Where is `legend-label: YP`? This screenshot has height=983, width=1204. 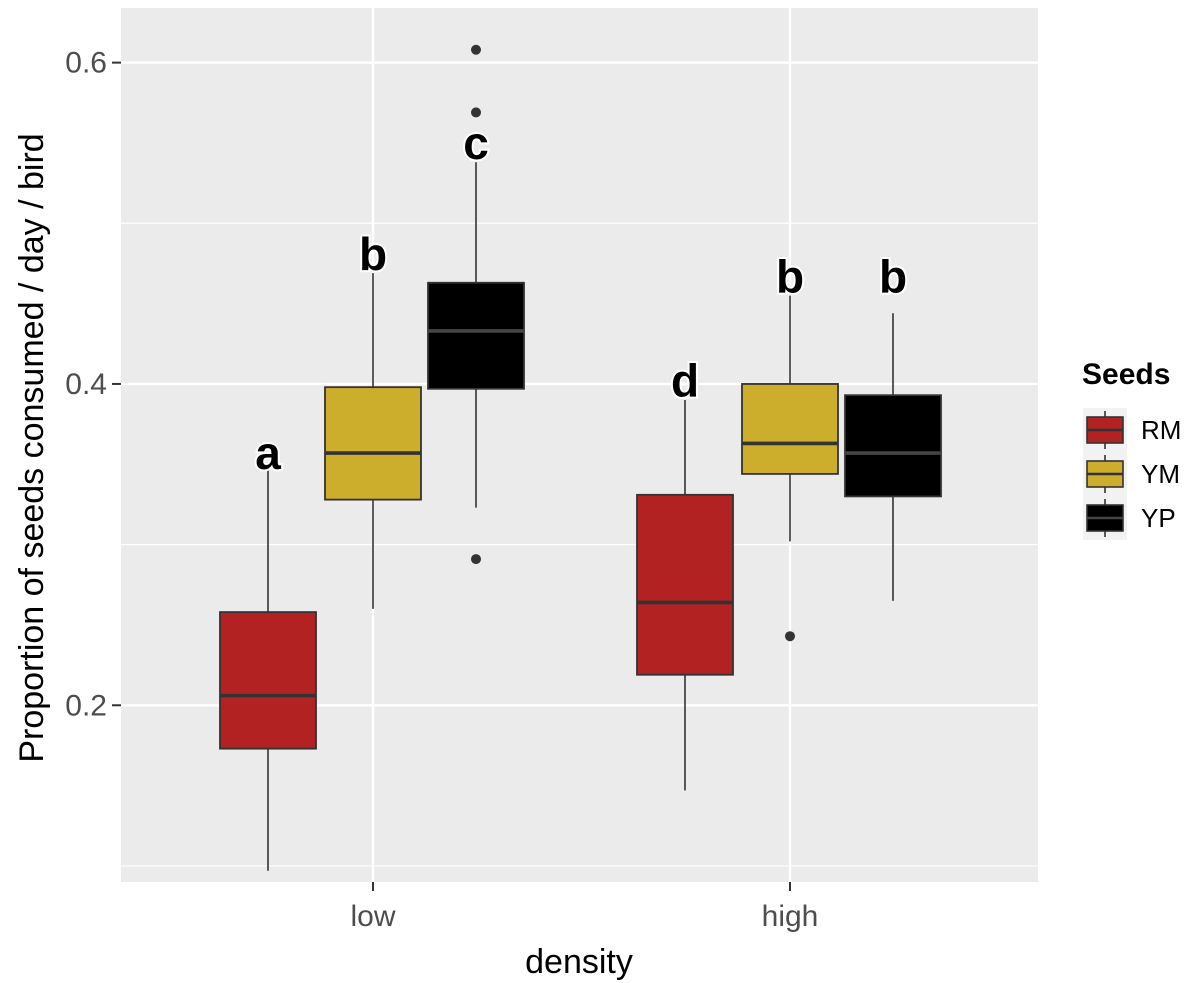
legend-label: YP is located at coordinates (1158, 518).